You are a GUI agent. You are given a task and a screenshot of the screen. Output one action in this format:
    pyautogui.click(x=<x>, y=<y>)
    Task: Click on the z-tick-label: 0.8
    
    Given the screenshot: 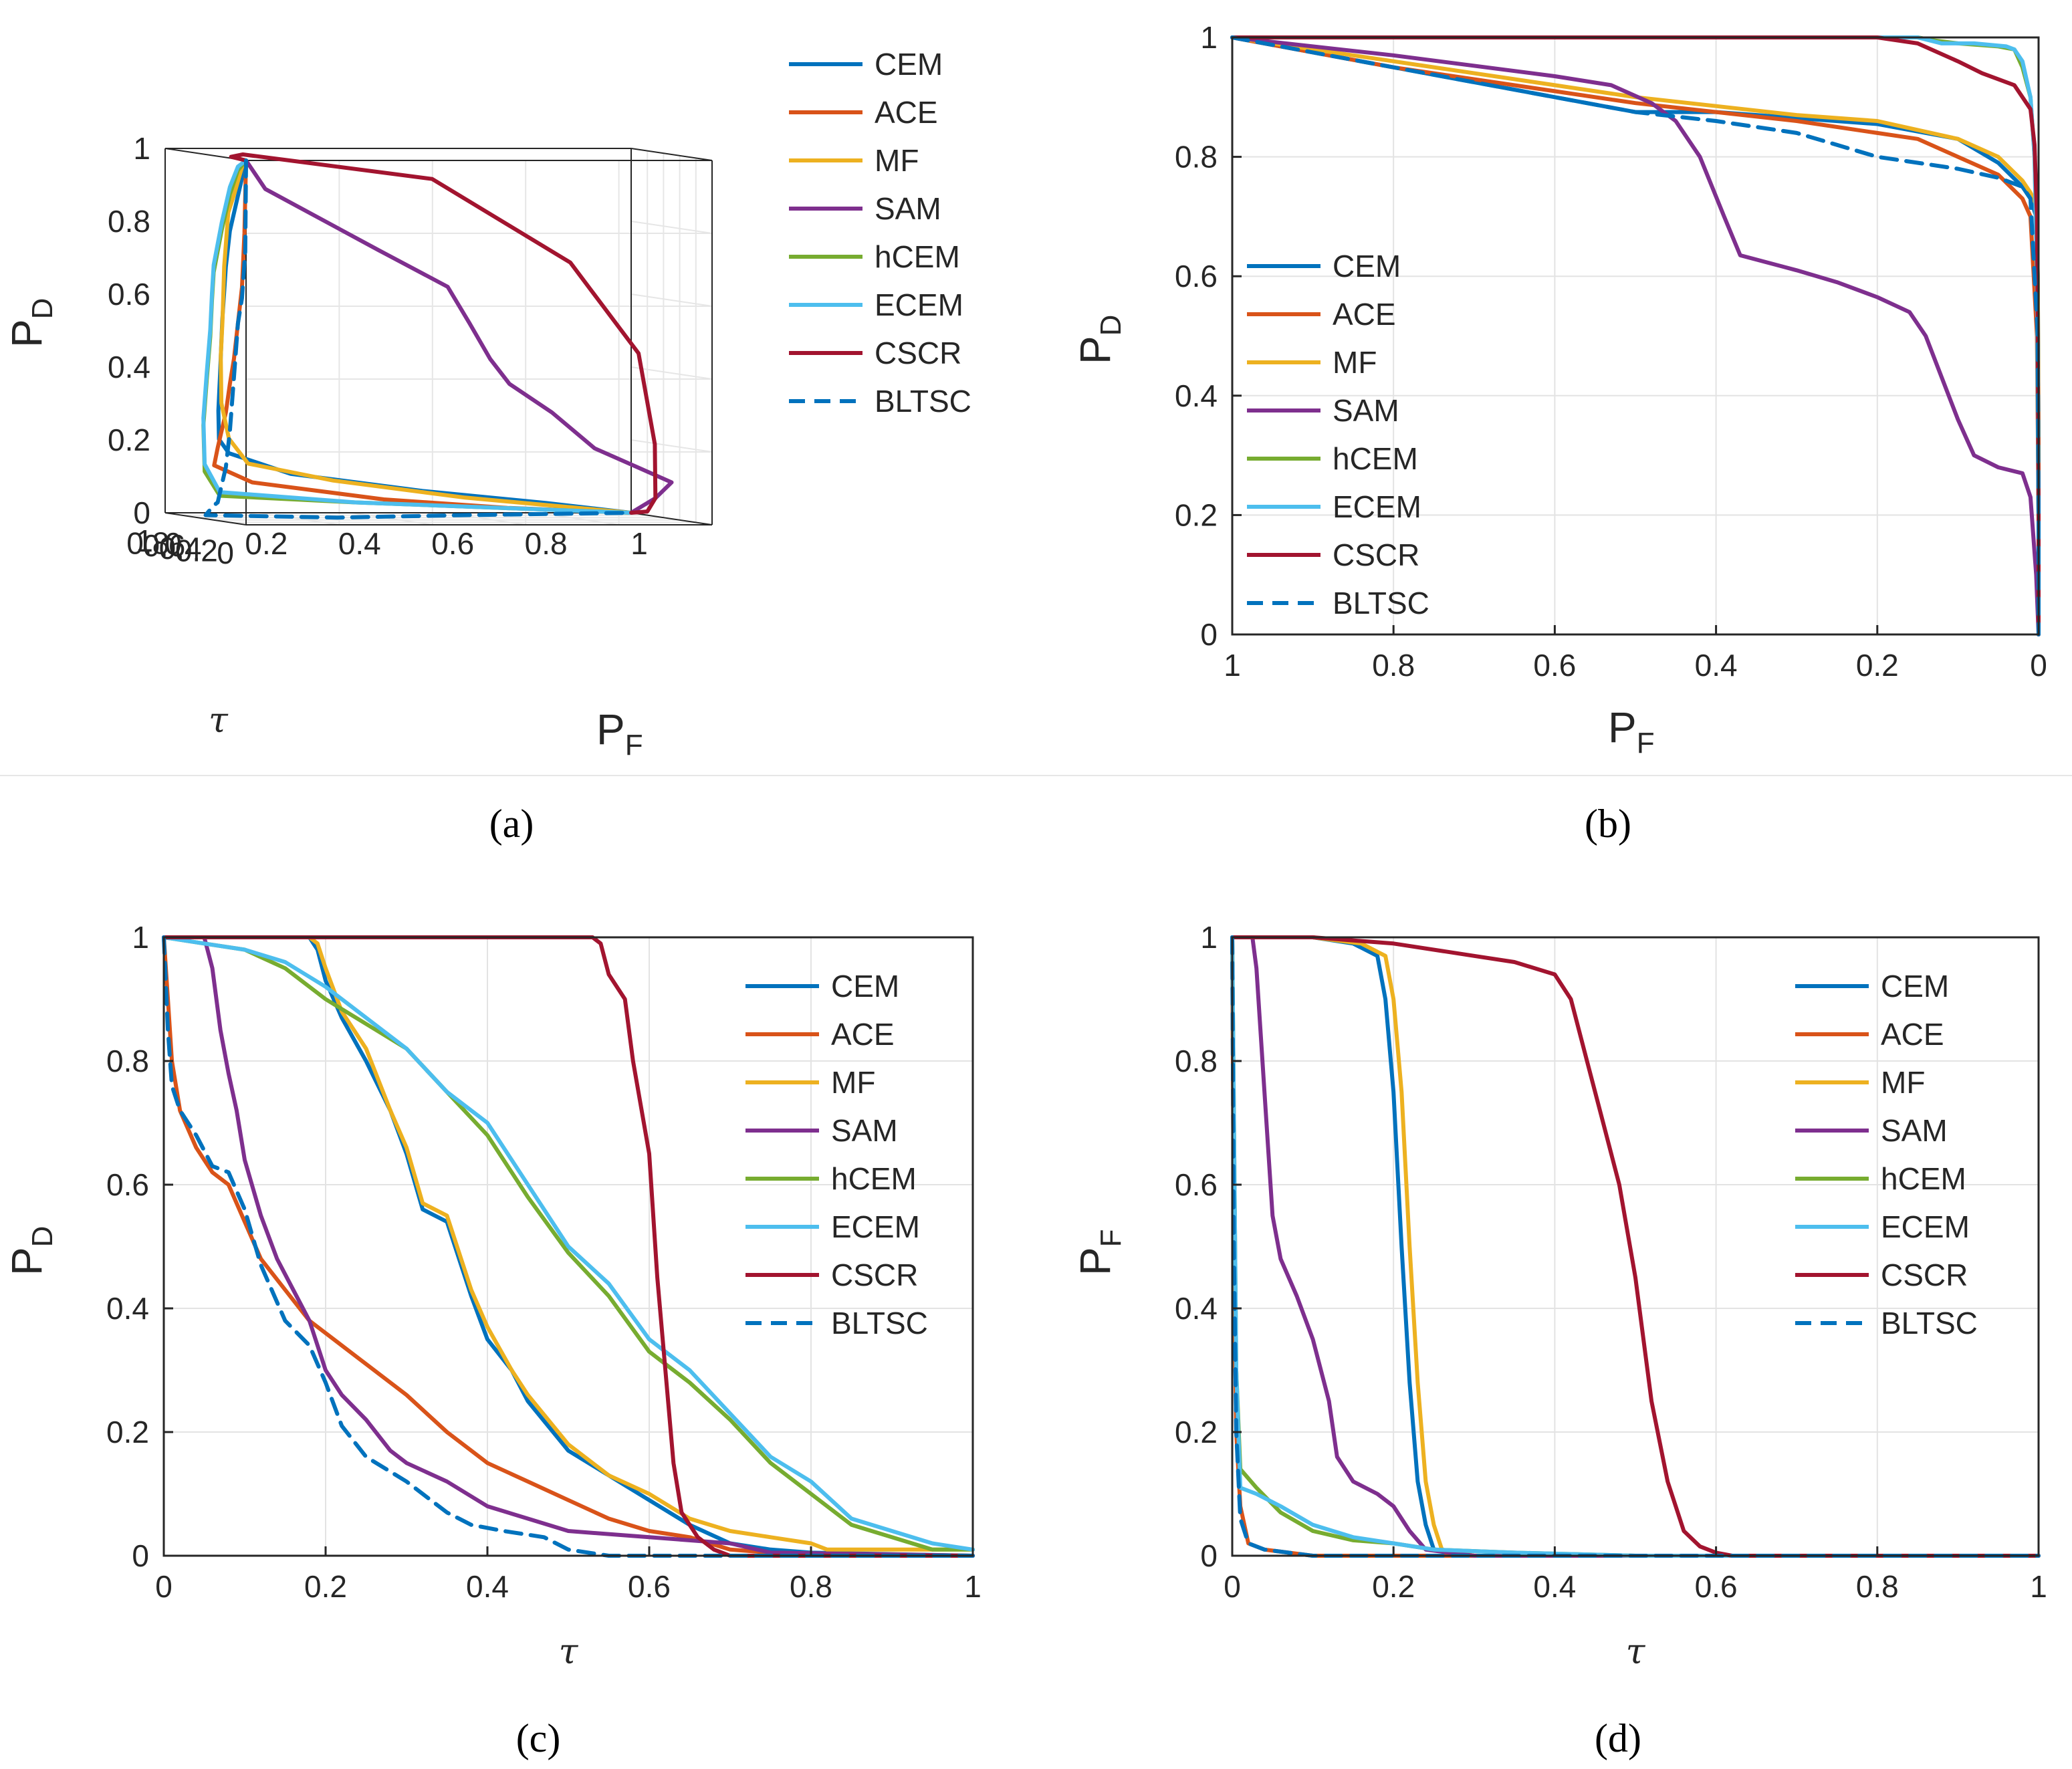 What is the action you would take?
    pyautogui.click(x=129, y=221)
    